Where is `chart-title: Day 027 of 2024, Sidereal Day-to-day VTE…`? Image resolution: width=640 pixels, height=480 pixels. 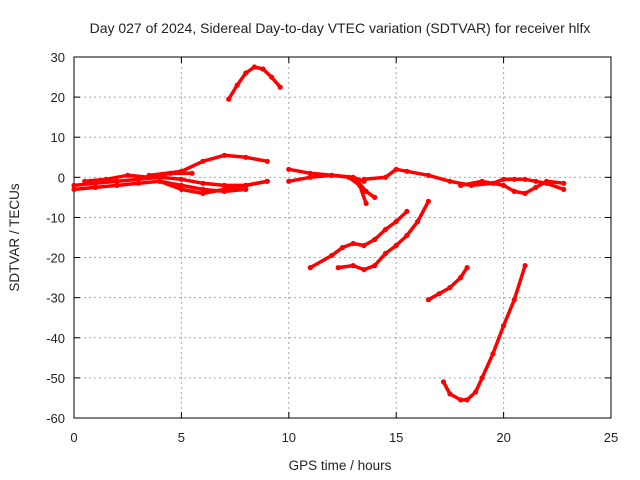 chart-title: Day 027 of 2024, Sidereal Day-to-day VTE… is located at coordinates (340, 28).